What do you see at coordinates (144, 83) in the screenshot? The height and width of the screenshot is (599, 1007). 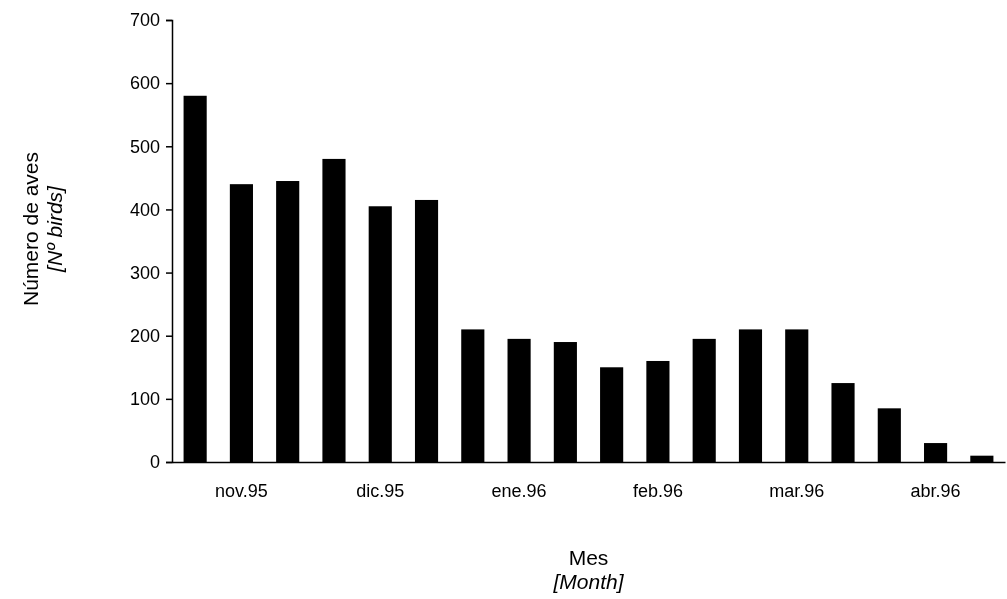 I see `y-tick-label: 600` at bounding box center [144, 83].